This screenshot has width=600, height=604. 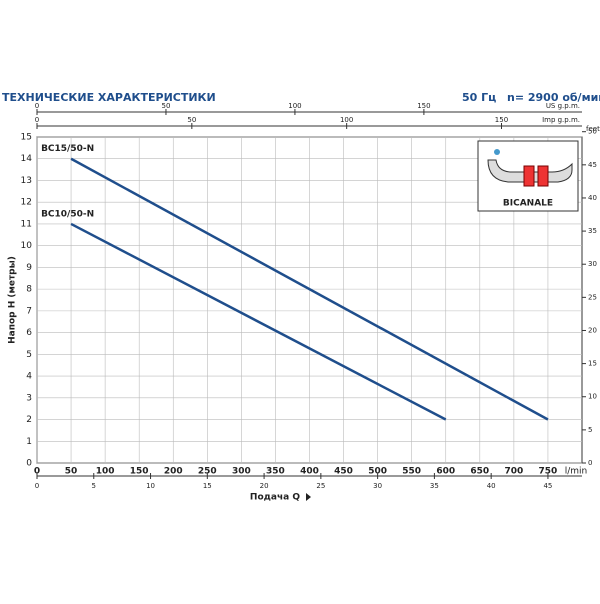 I want to click on y-tick-label: 6, so click(x=29, y=333).